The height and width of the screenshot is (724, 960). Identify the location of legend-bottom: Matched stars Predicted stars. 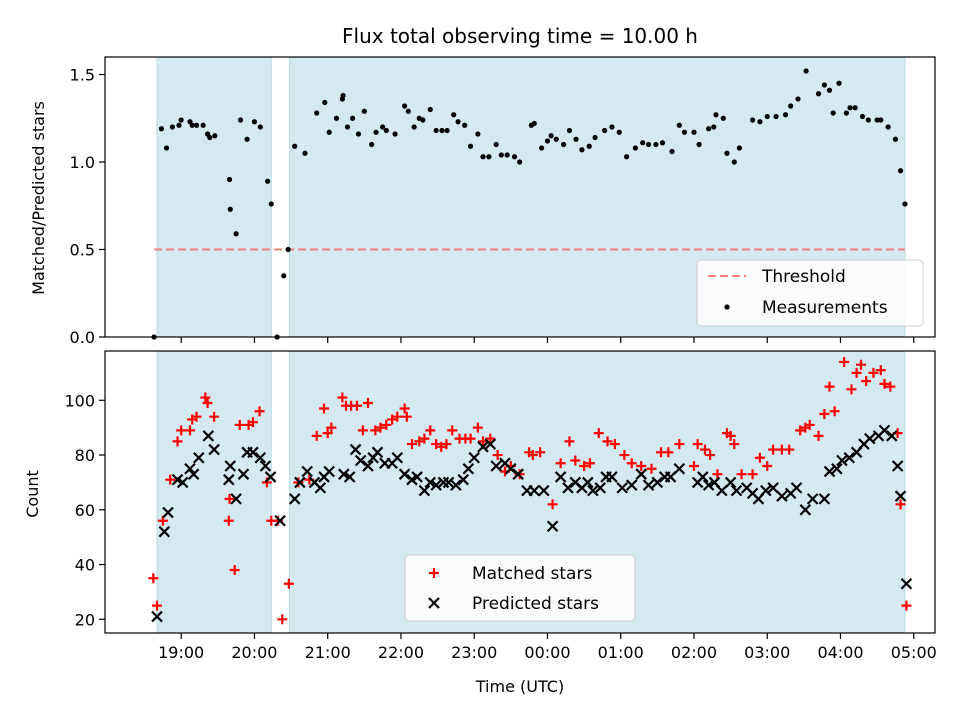
(520, 588).